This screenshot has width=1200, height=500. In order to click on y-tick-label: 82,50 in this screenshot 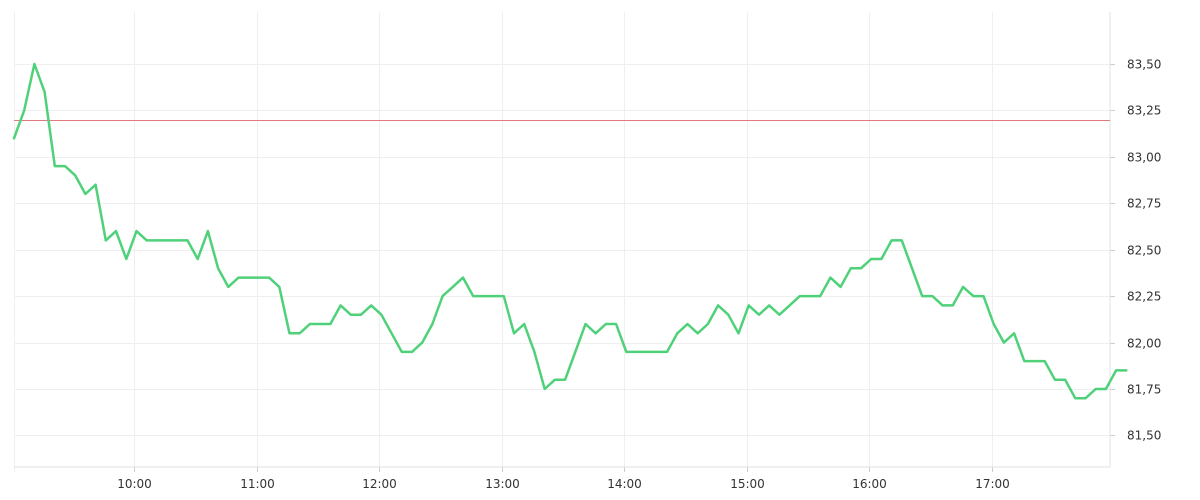, I will do `click(1144, 251)`.